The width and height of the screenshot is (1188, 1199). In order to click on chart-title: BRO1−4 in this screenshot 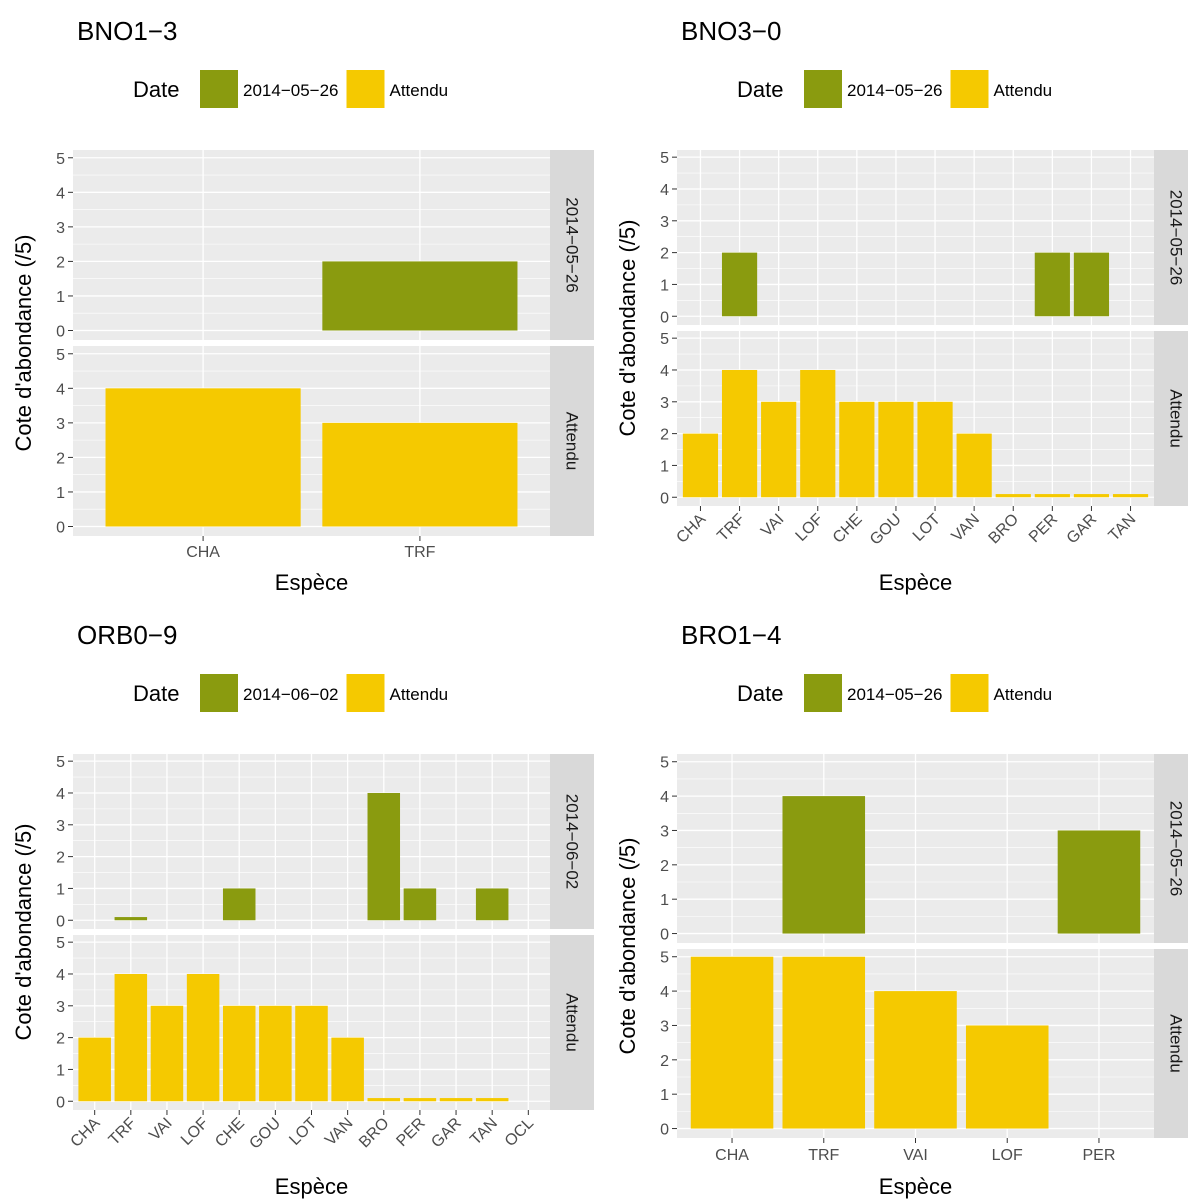, I will do `click(731, 635)`.